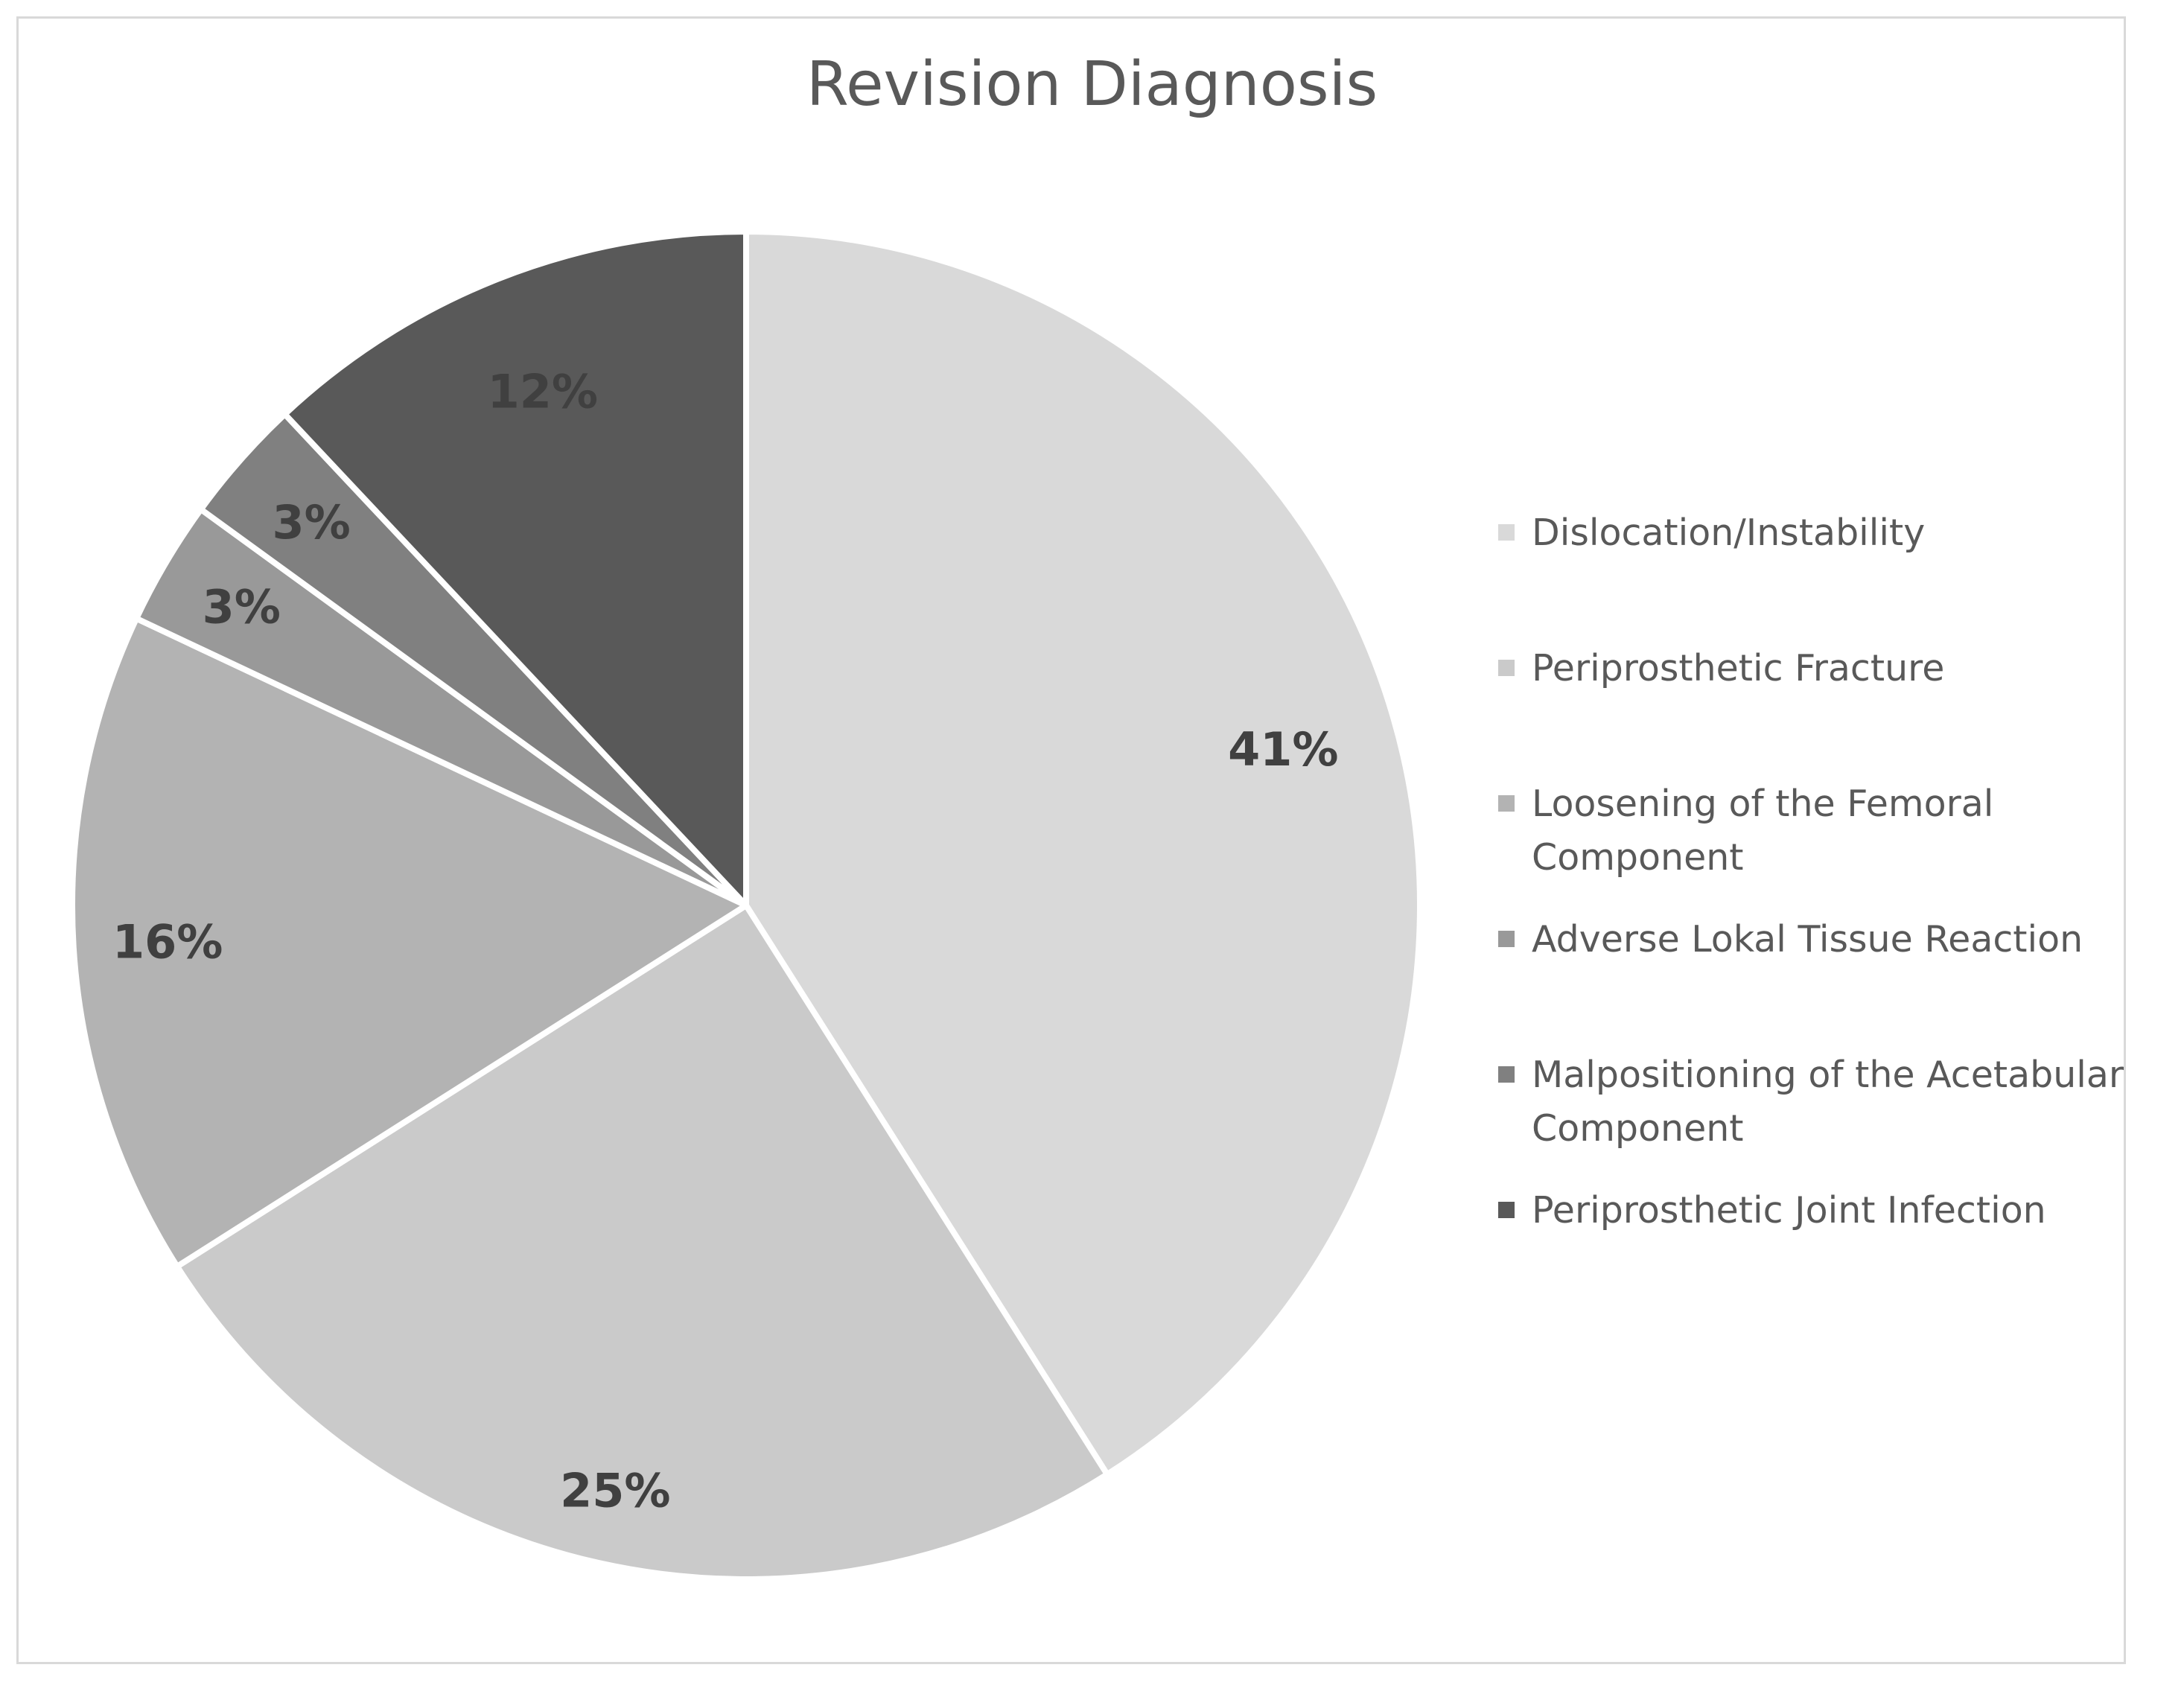 This screenshot has height=1685, width=2184. What do you see at coordinates (1283, 750) in the screenshot?
I see `data-label-dislocation-instability: 41%` at bounding box center [1283, 750].